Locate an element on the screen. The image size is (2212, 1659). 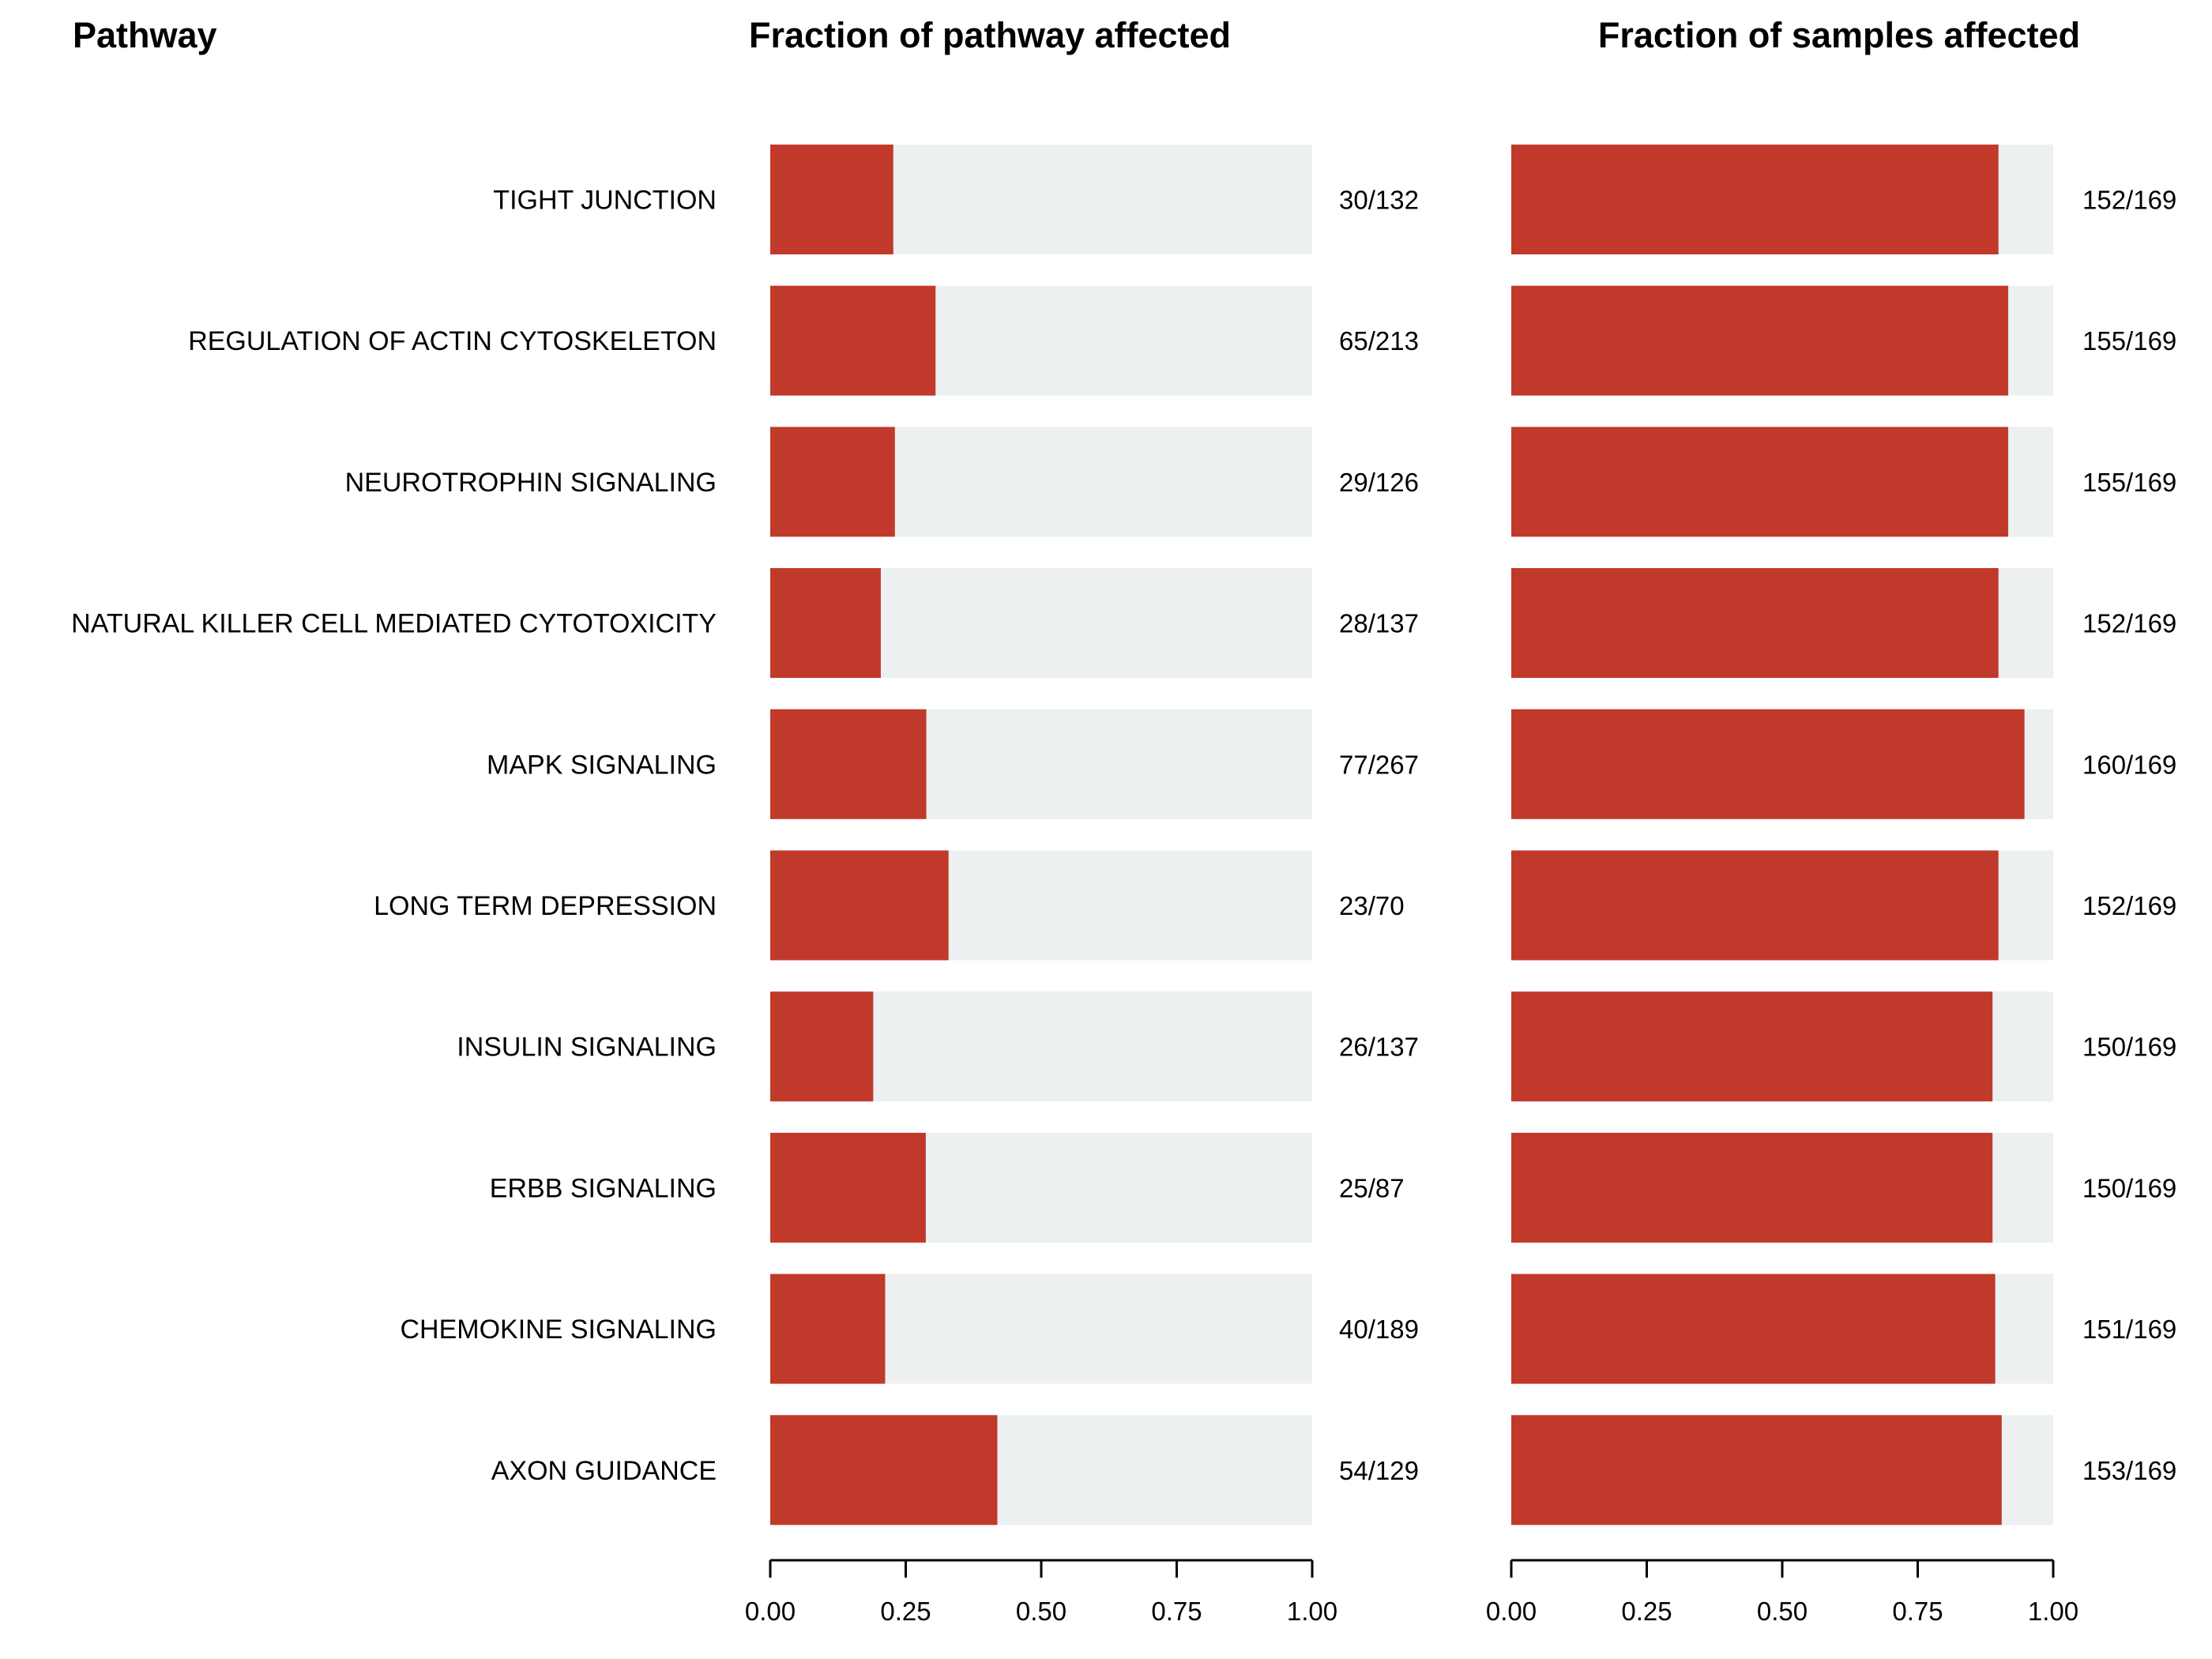
bar-count-label: 160/169 is located at coordinates (2129, 765).